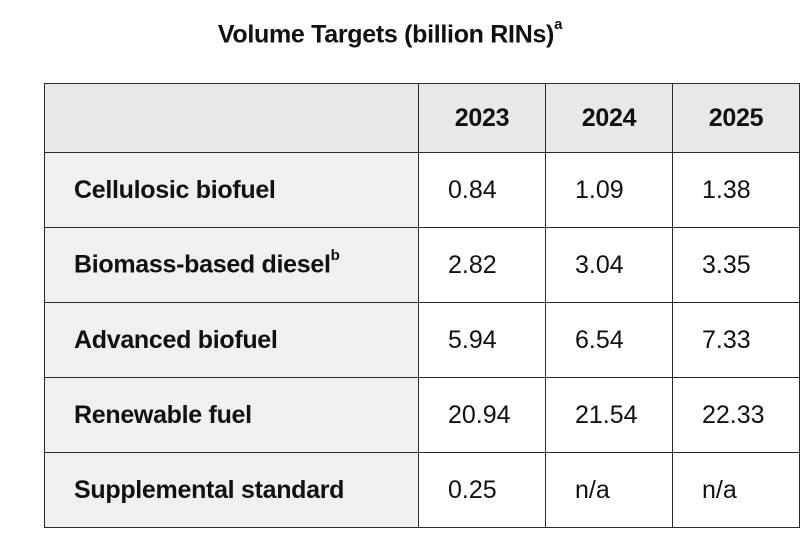 This screenshot has height=542, width=812. What do you see at coordinates (482, 340) in the screenshot?
I see `table-cell: 5.94` at bounding box center [482, 340].